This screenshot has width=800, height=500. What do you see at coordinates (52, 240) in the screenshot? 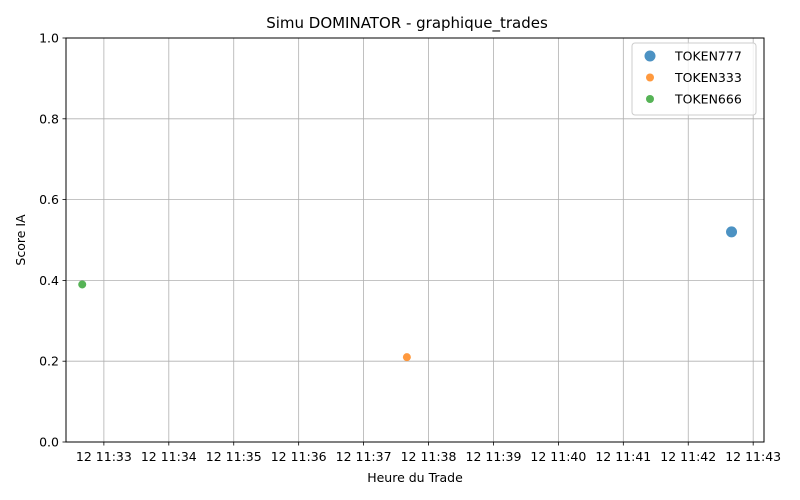
I see `y-axis: 0.0 0.2 0.4 0.6 0.8 1.0` at bounding box center [52, 240].